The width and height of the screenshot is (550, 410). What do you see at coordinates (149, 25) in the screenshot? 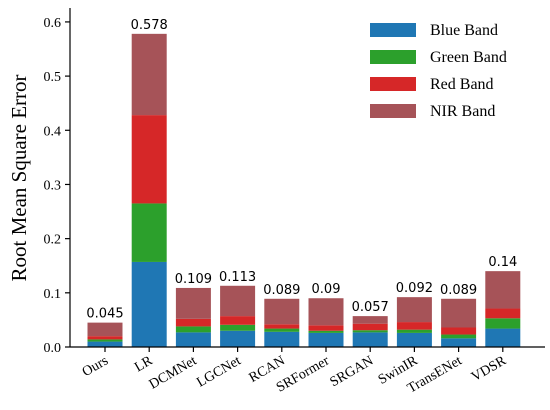
I see `bar-total-label: 0.578` at bounding box center [149, 25].